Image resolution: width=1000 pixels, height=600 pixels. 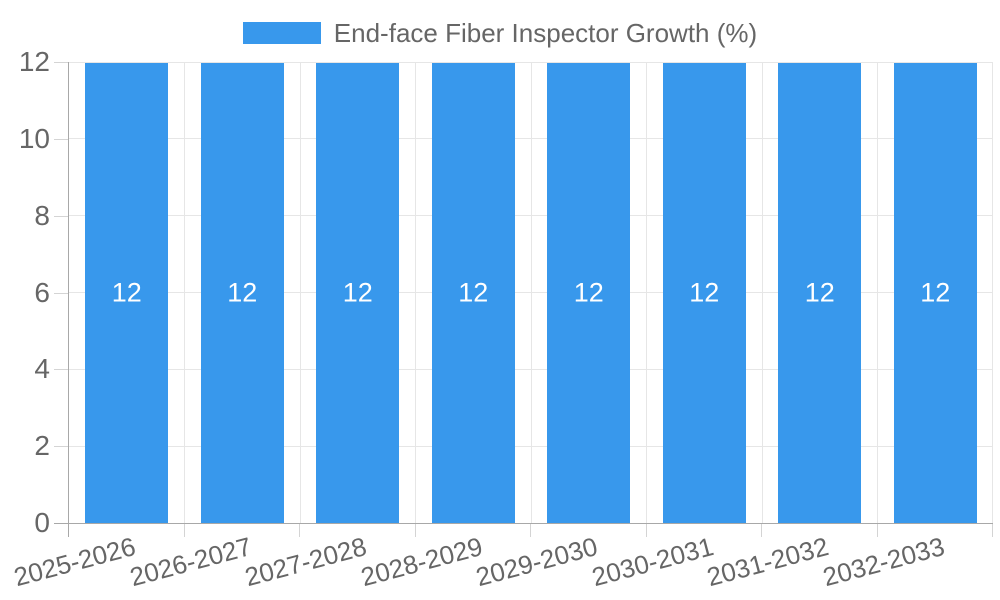 I want to click on y-axis-label: 4, so click(x=42, y=369).